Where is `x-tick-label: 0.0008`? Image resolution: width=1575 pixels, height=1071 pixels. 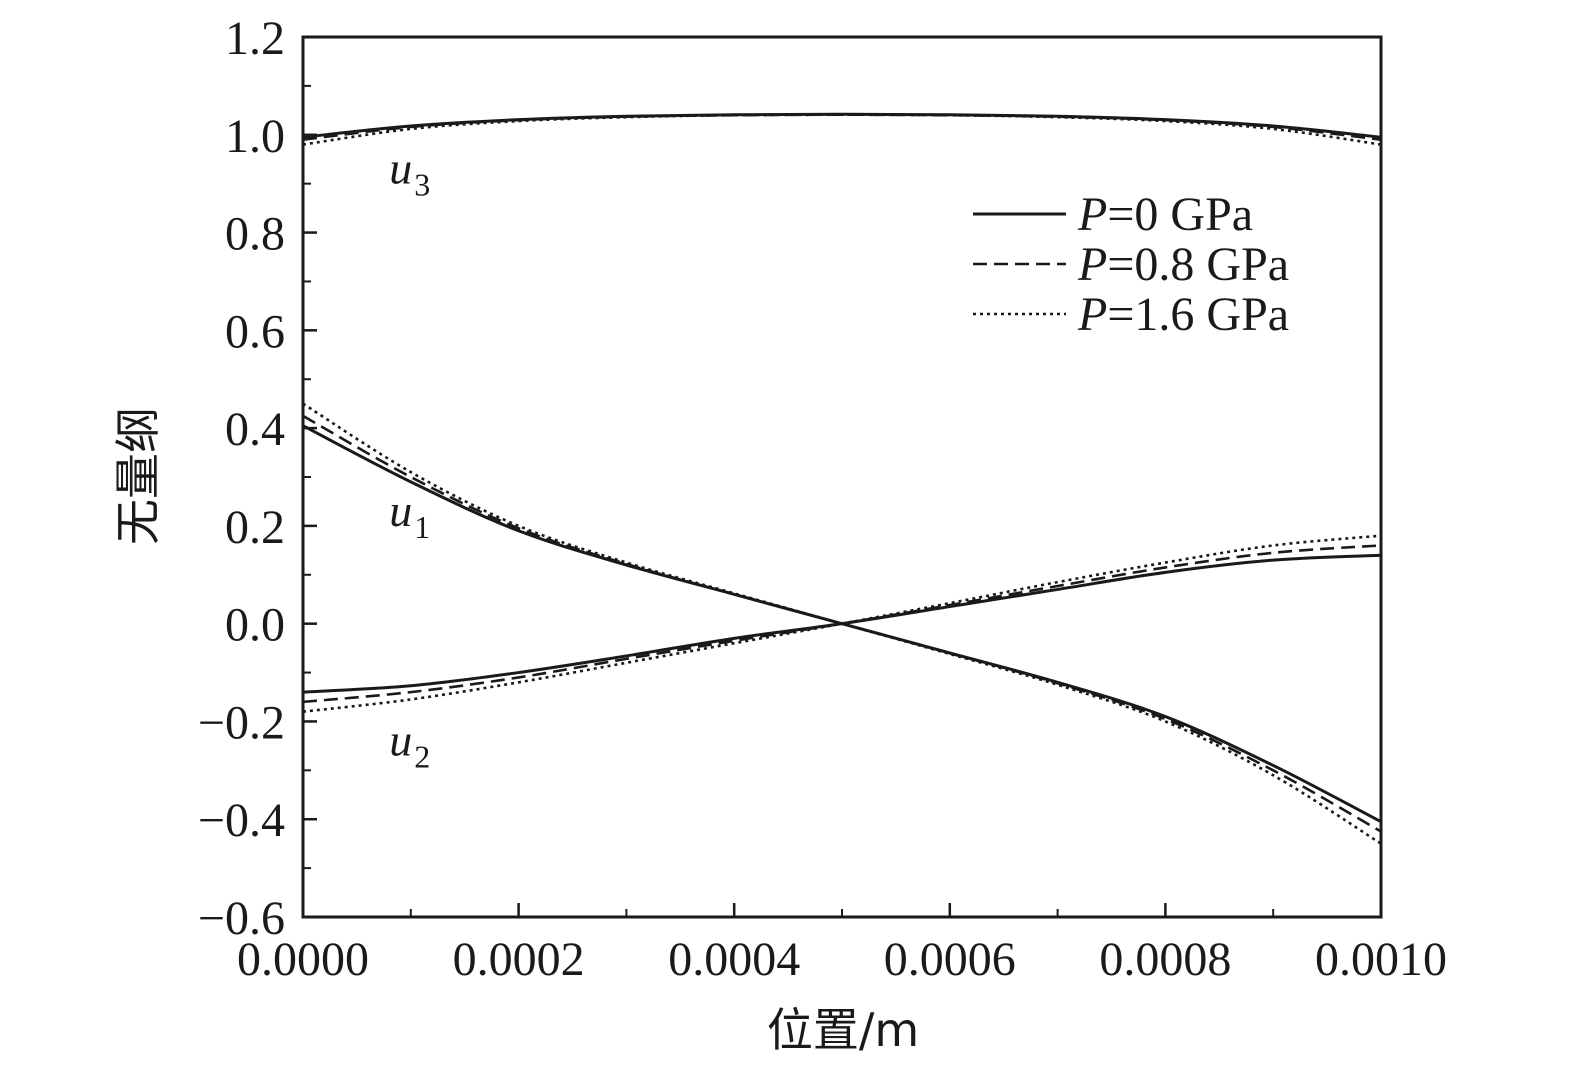 x-tick-label: 0.0008 is located at coordinates (1165, 959).